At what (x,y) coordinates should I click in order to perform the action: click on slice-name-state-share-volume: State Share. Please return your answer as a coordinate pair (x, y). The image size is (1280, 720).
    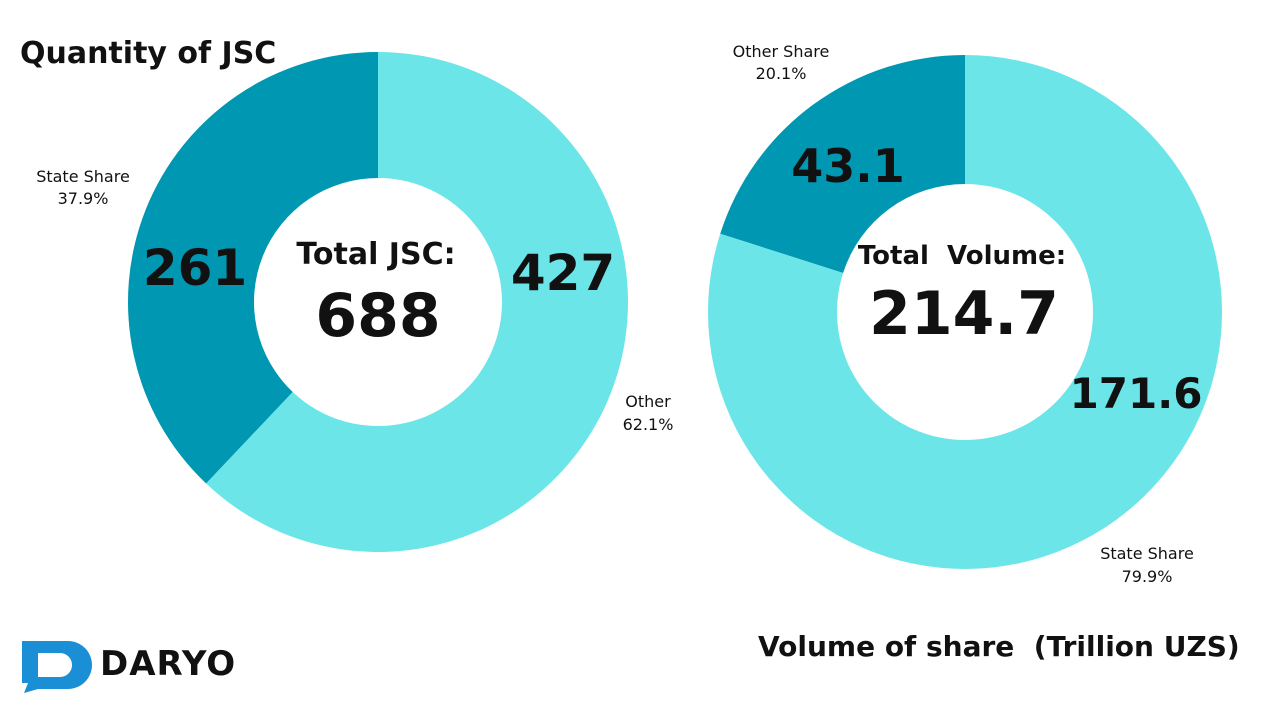
    Looking at the image, I should click on (1147, 553).